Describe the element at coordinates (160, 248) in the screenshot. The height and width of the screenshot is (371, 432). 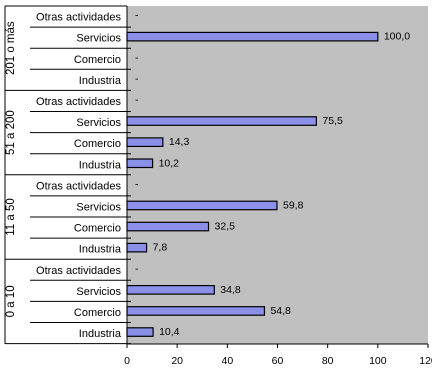
I see `value-label: 7,8` at that location.